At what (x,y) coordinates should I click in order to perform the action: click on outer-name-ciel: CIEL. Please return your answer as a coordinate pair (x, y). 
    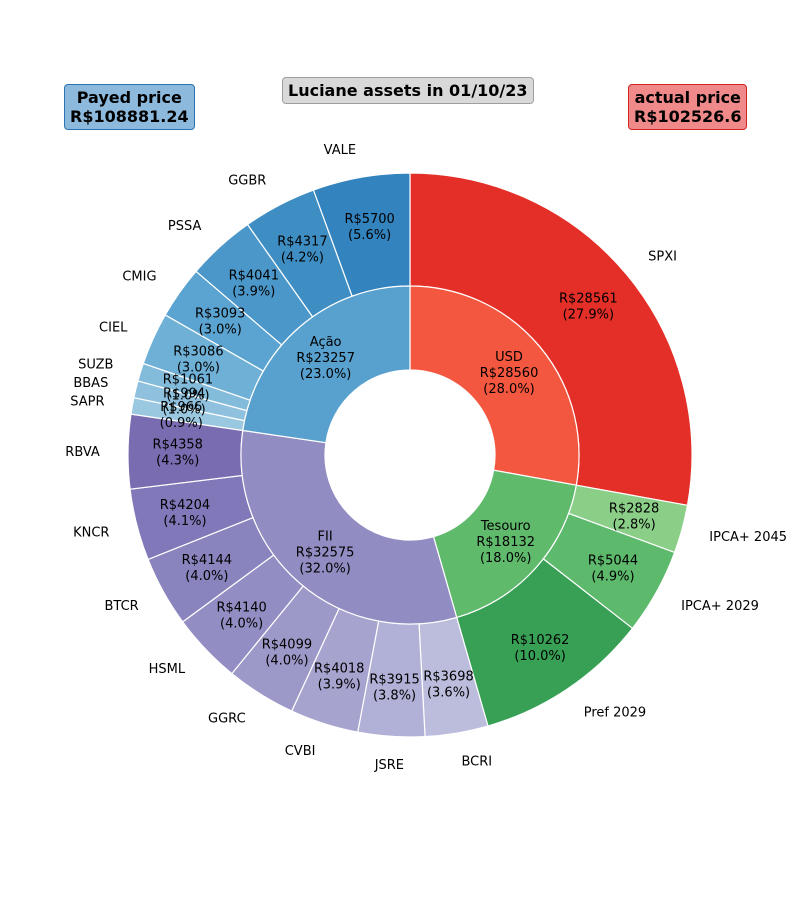
    Looking at the image, I should click on (113, 328).